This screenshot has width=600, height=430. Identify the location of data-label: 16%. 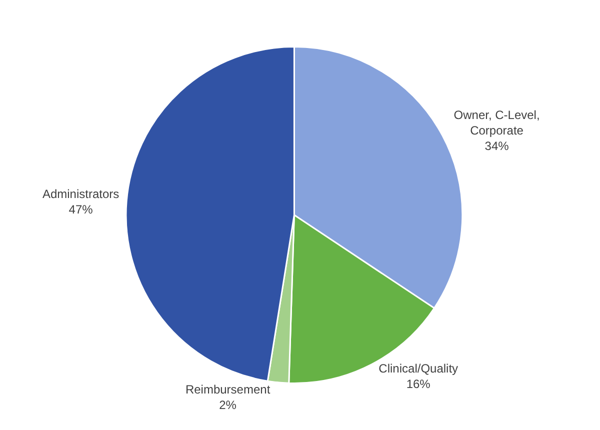
(418, 383).